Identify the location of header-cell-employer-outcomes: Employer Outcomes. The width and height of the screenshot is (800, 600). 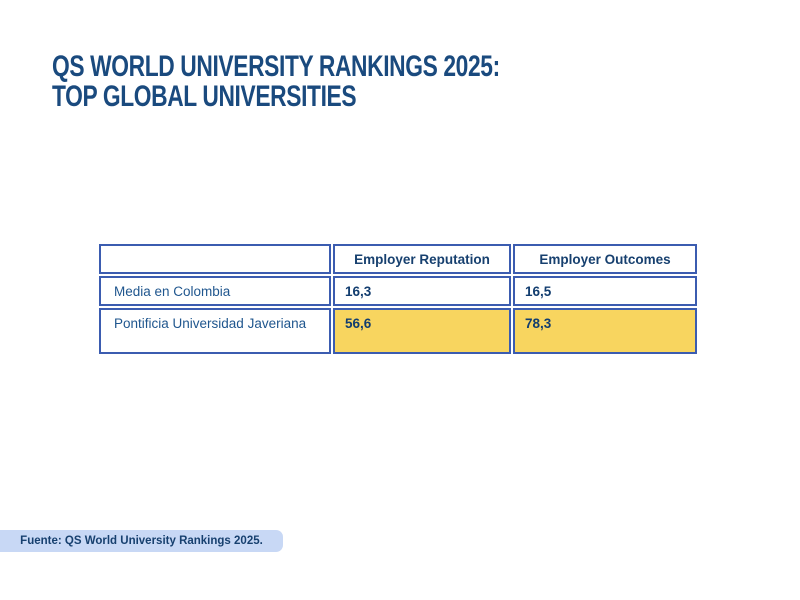
(605, 259).